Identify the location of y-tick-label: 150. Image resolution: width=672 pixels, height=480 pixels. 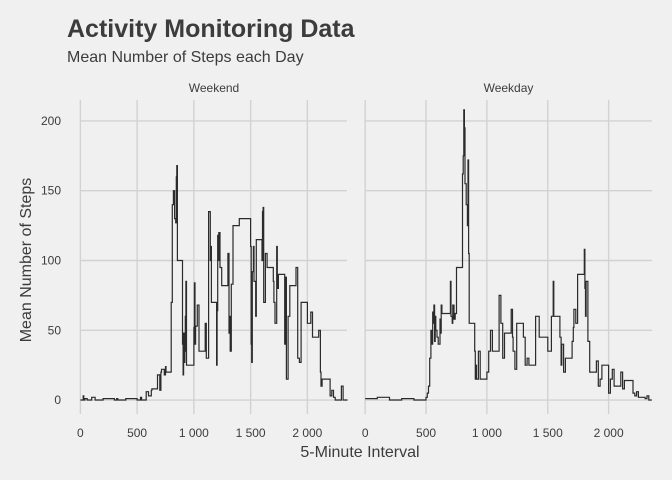
(51, 191).